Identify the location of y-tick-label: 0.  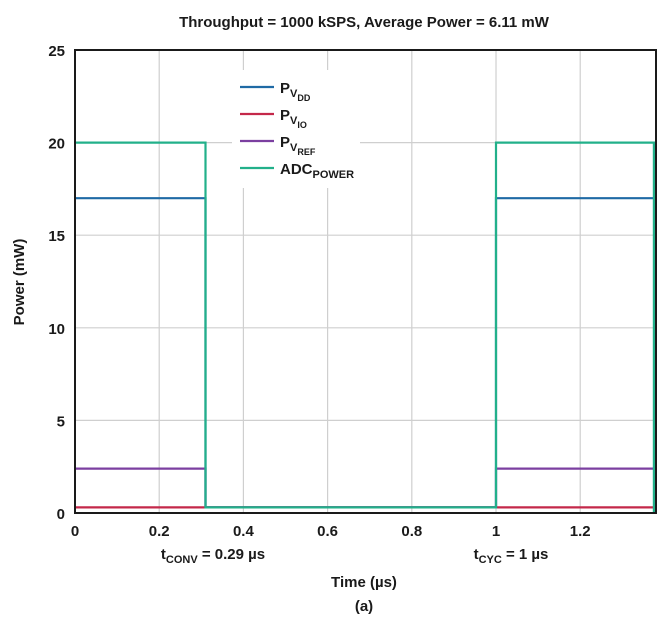
(61, 514).